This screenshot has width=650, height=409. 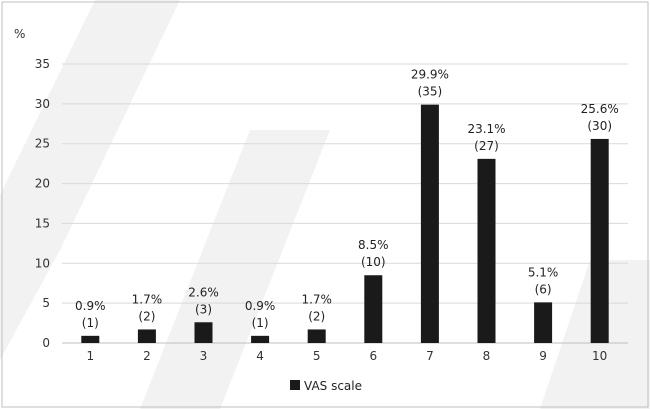 What do you see at coordinates (260, 356) in the screenshot?
I see `x-tick-label: 4` at bounding box center [260, 356].